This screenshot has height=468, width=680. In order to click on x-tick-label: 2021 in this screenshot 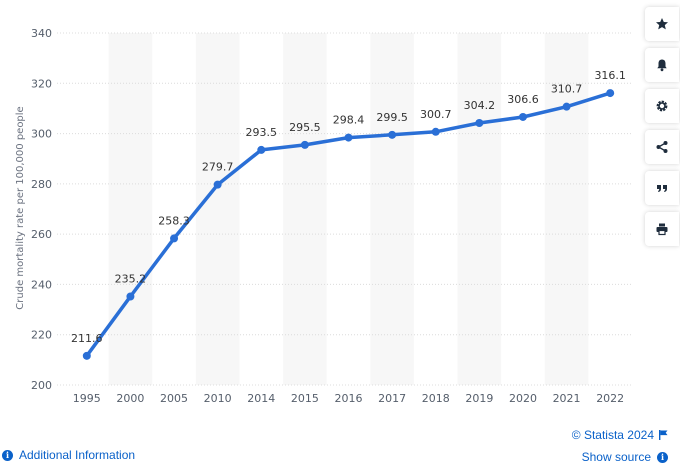, I will do `click(567, 398)`.